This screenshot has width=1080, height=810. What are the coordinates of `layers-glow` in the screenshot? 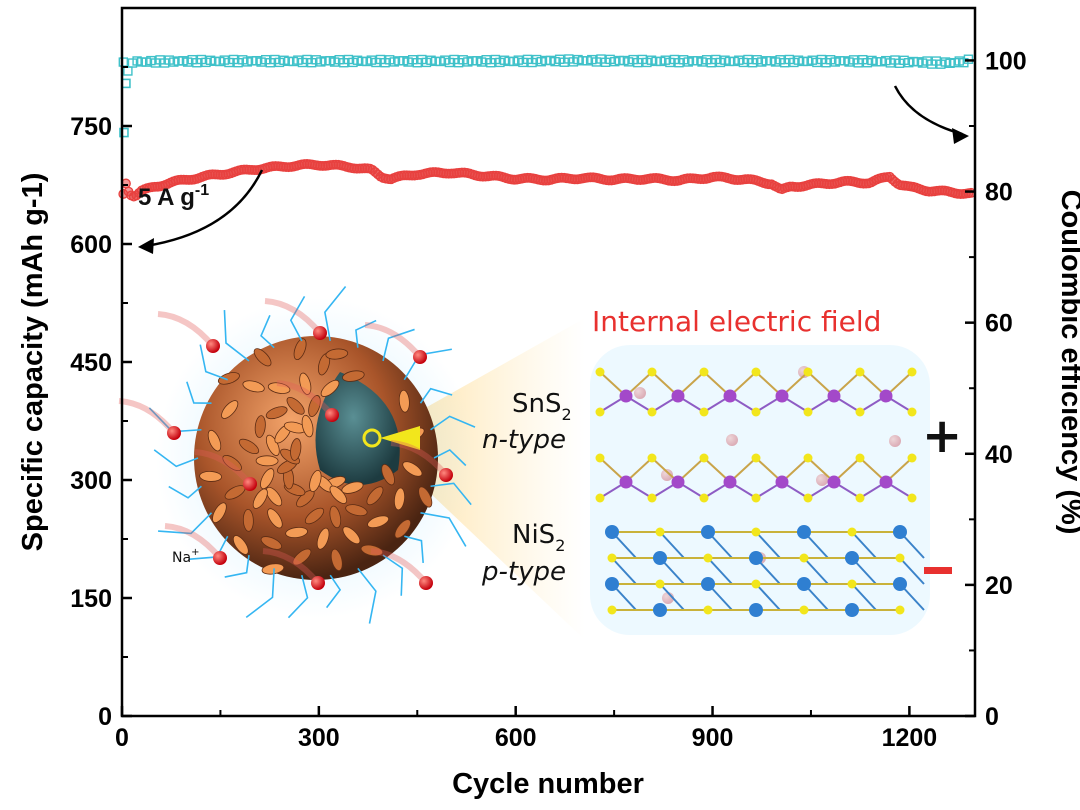 It's located at (760, 490).